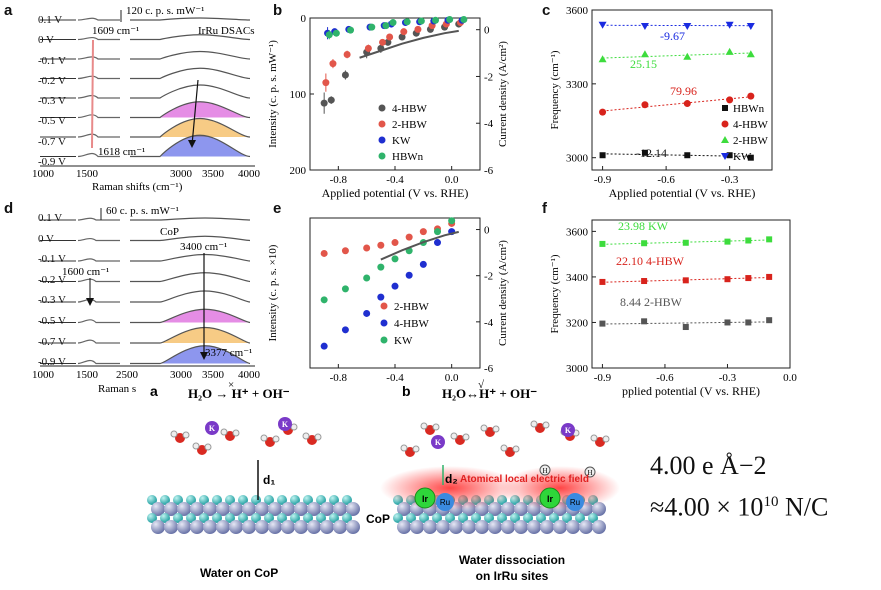  What do you see at coordinates (451, 479) in the screenshot?
I see `d2-label: d₂` at bounding box center [451, 479].